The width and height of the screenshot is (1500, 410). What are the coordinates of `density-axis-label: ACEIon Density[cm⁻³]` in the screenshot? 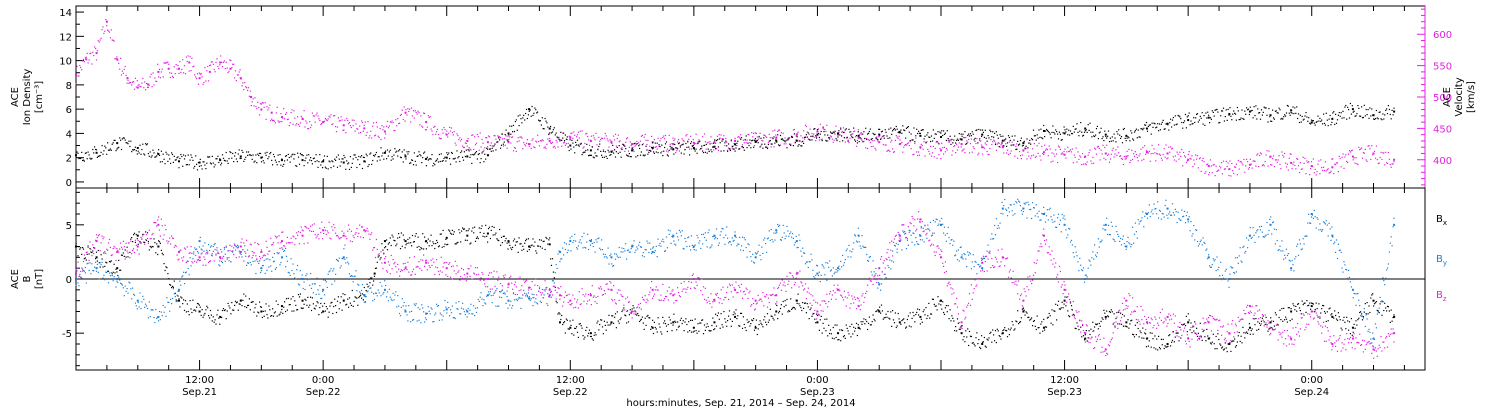 It's located at (27, 97).